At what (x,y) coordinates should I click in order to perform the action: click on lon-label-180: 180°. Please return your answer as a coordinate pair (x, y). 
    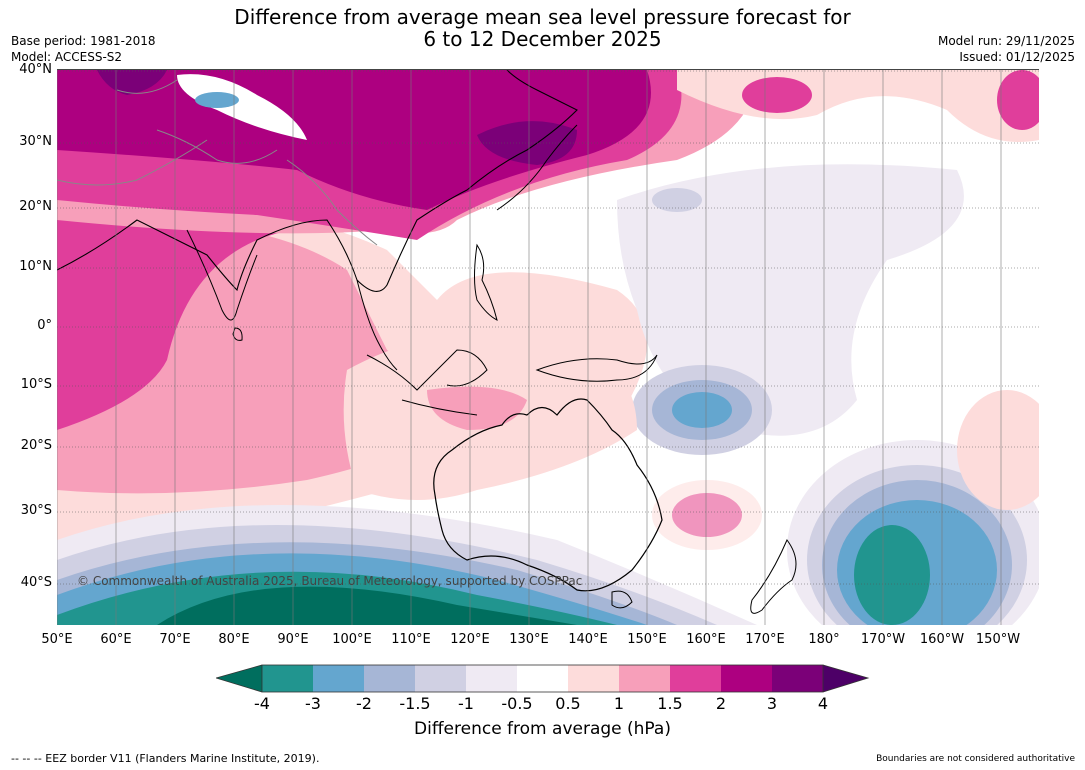
    Looking at the image, I should click on (824, 639).